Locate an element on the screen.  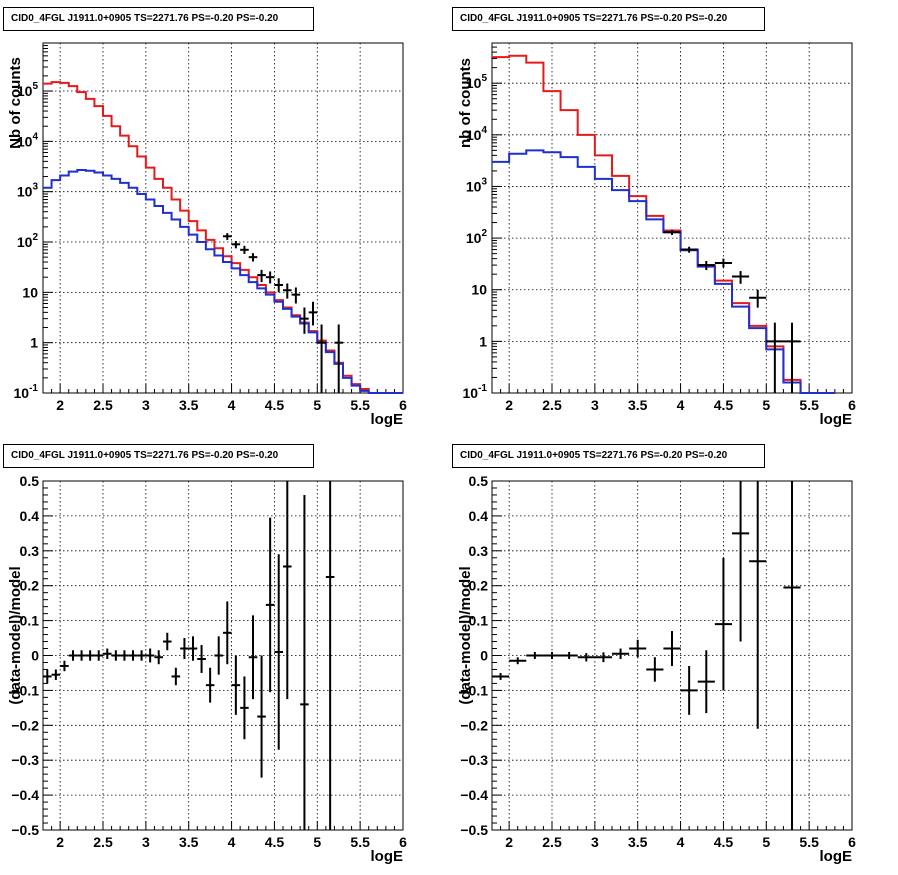
y-tick-label: 1 is located at coordinates (34, 343).